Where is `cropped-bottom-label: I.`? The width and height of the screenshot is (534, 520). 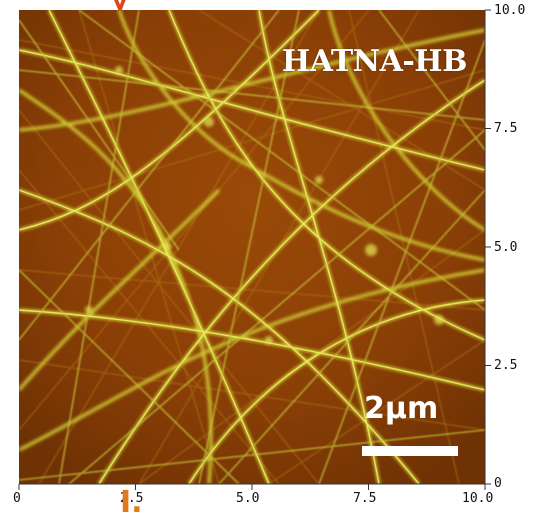
cropped-bottom-label: I. is located at coordinates (131, 502).